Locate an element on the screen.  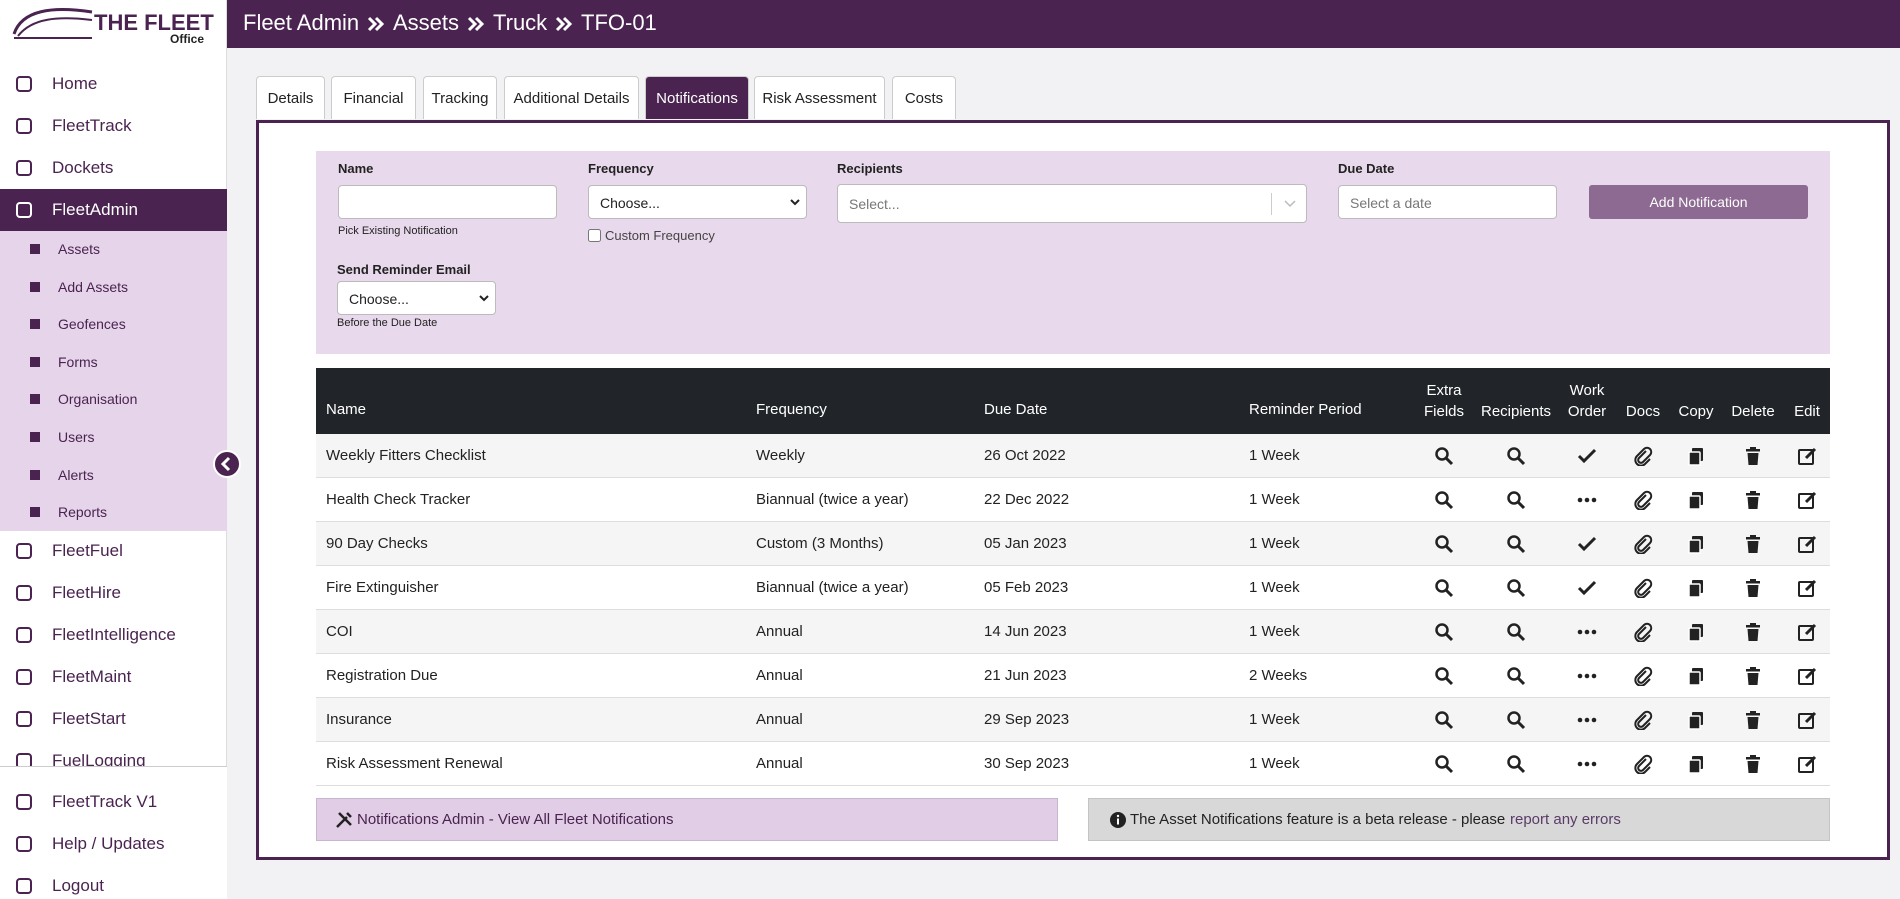
nav-item: FleetIntelligence is located at coordinates (114, 634).